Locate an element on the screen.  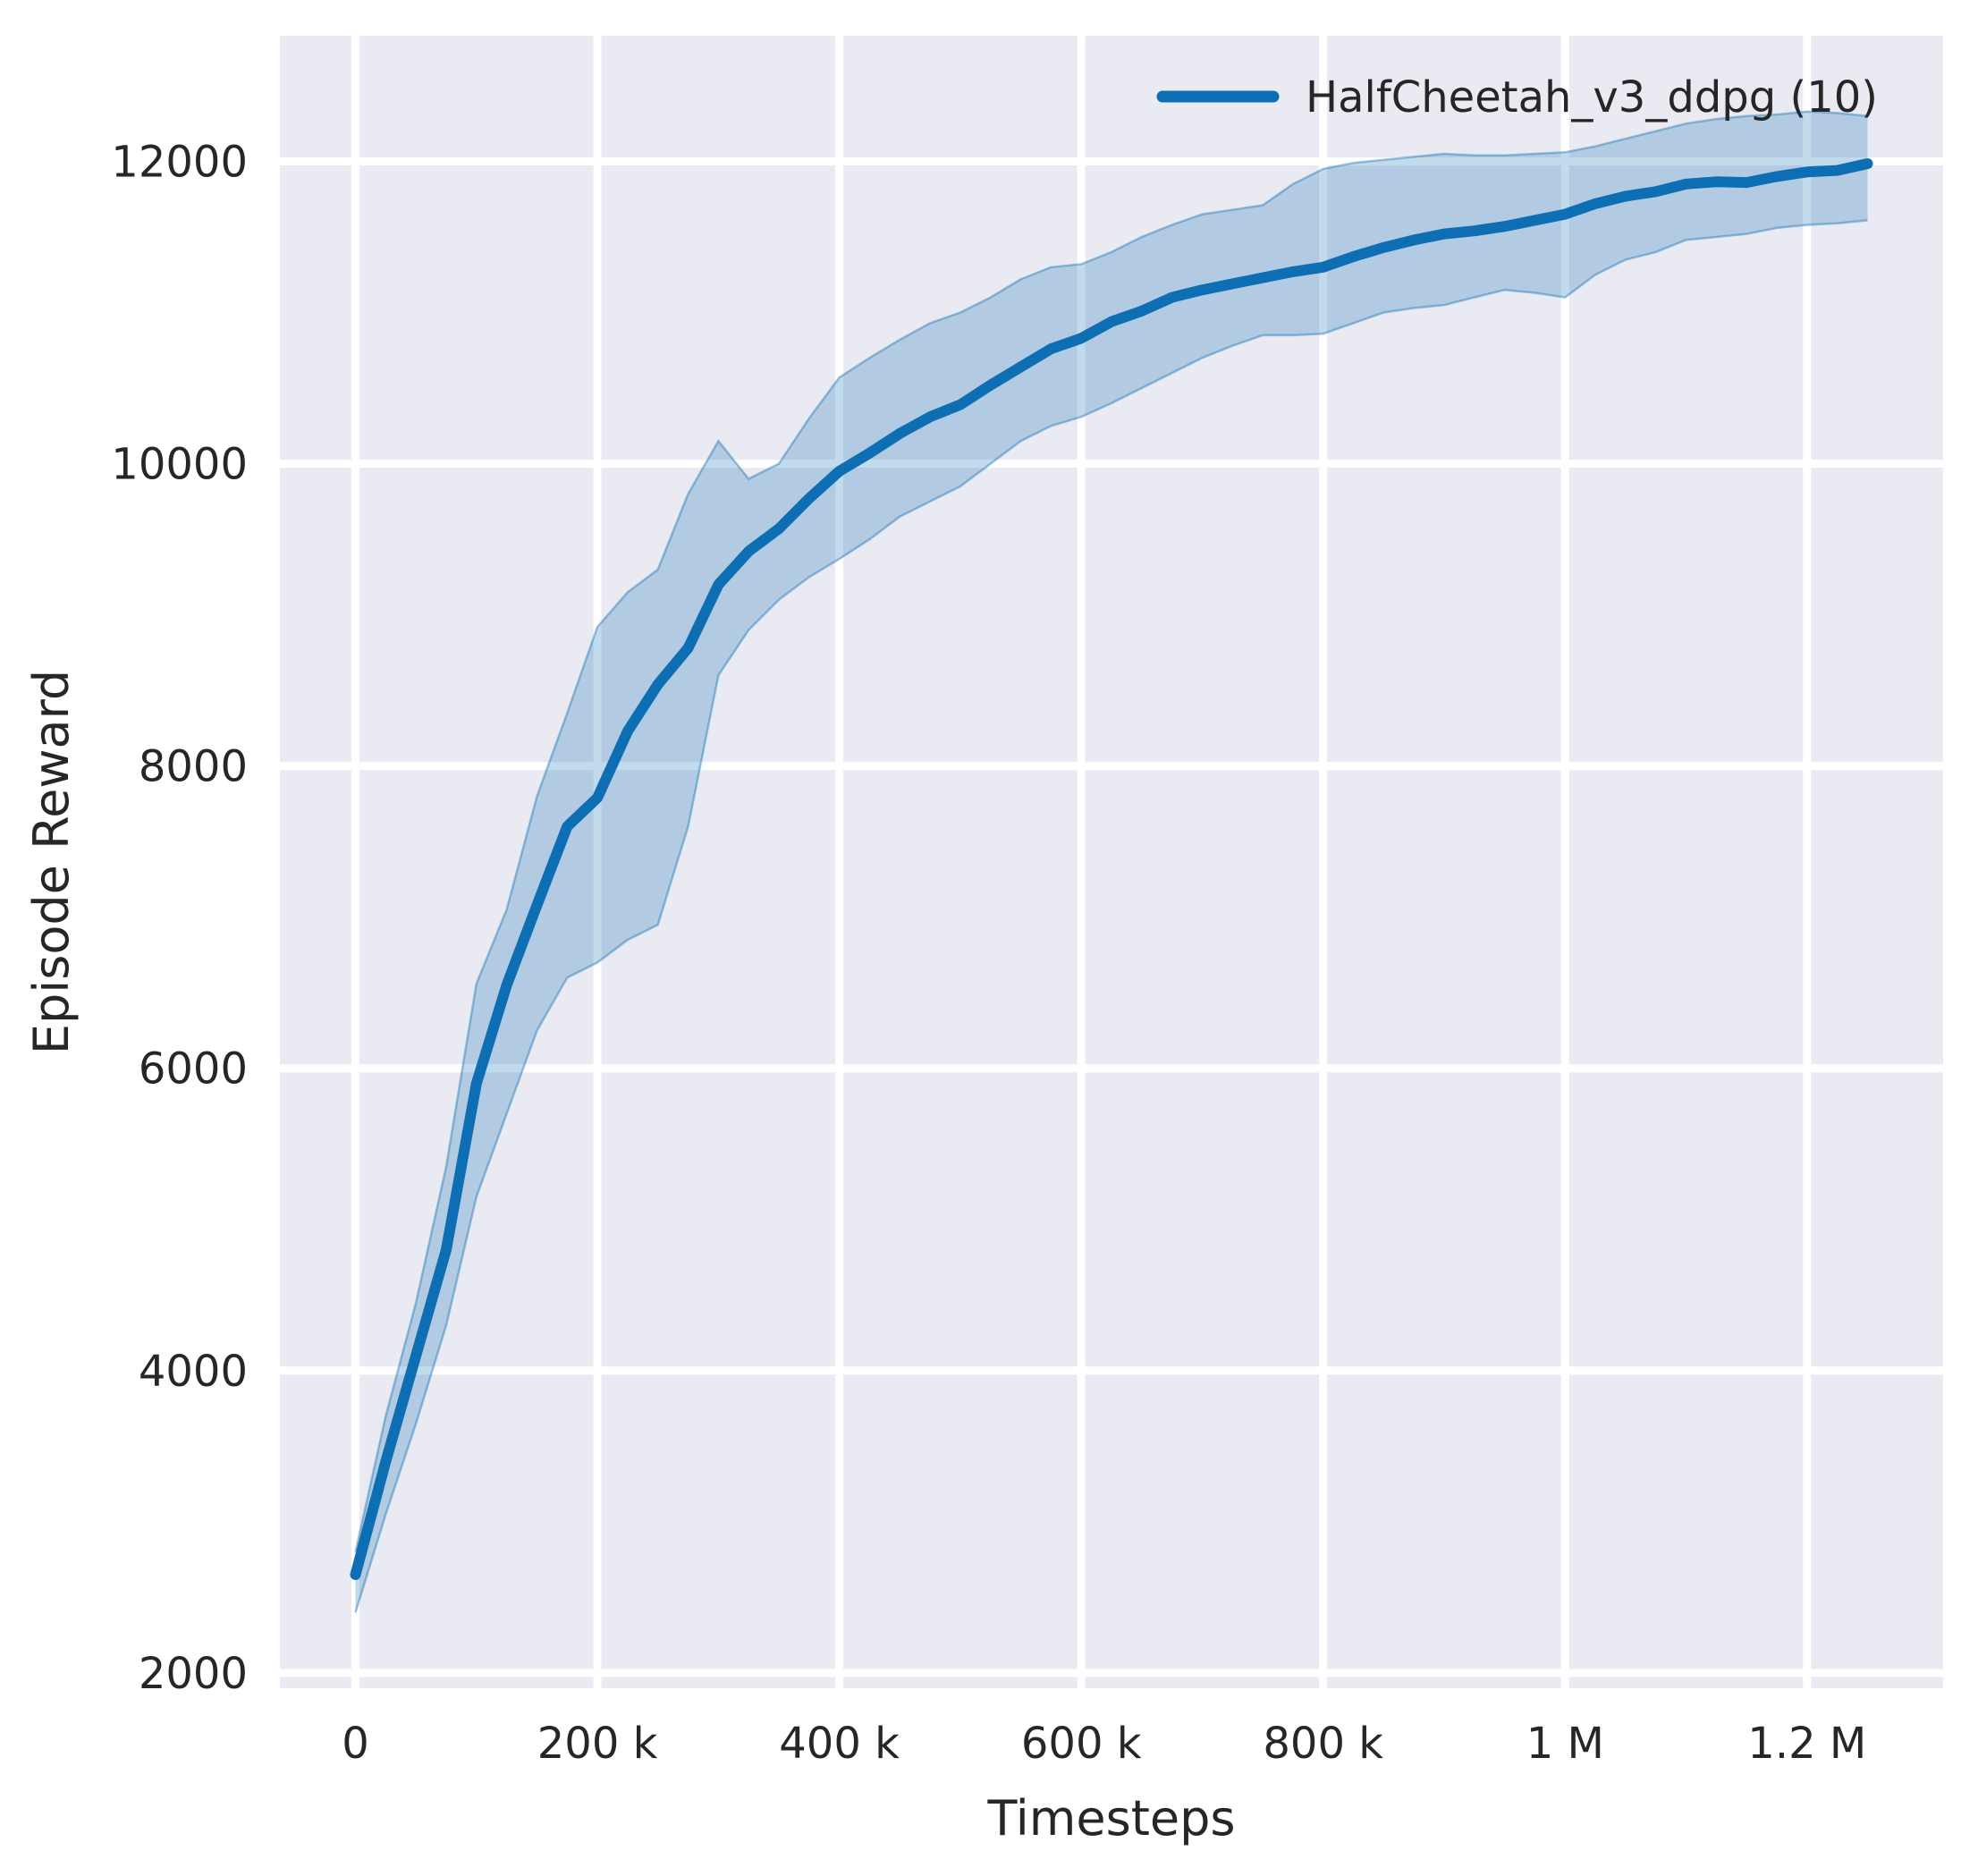
x-tick-labels: 0 200 k 400 k 600 k 800 k 1 M 1.2 M is located at coordinates (1104, 1744).